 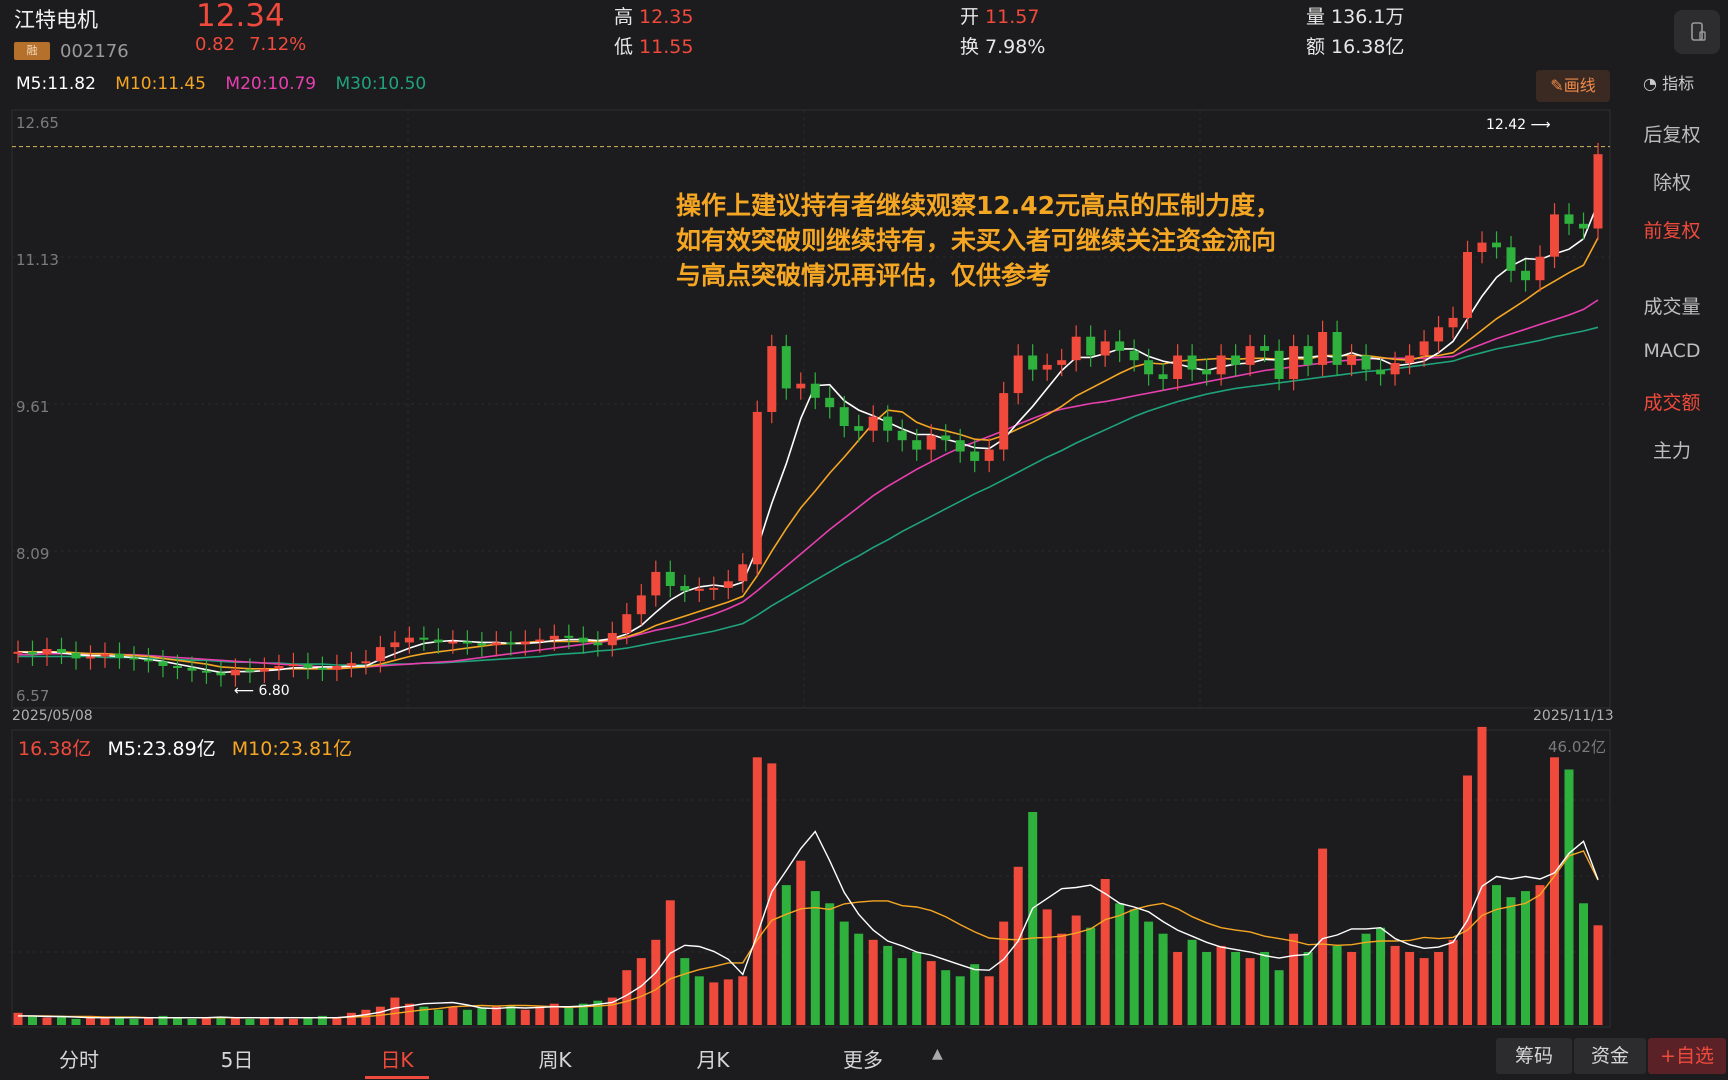 I want to click on low-value: 11.55, so click(x=666, y=47).